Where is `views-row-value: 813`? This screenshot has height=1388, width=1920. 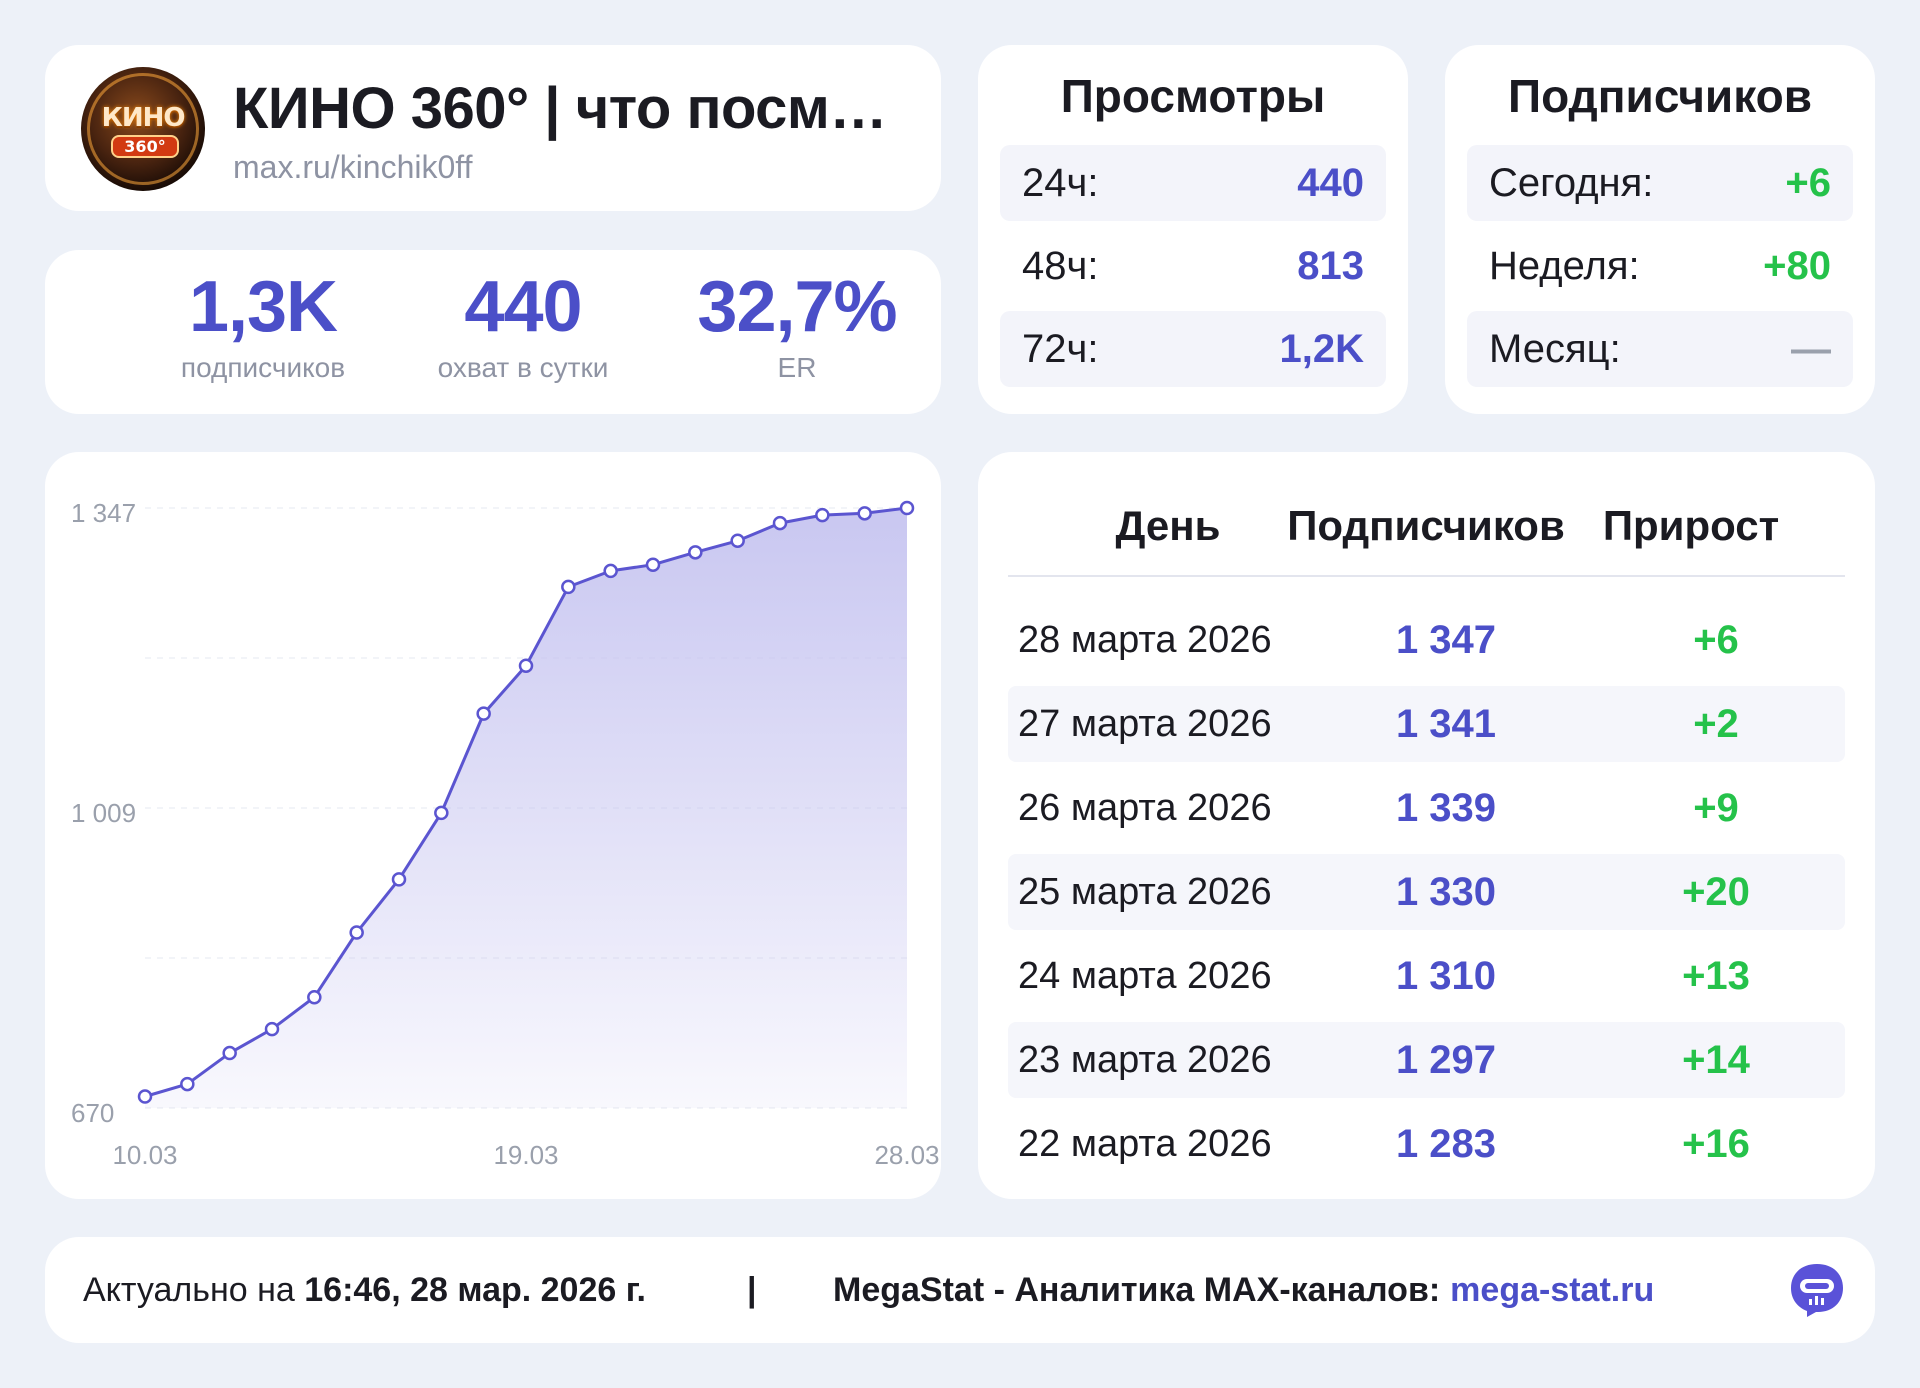 views-row-value: 813 is located at coordinates (1330, 265).